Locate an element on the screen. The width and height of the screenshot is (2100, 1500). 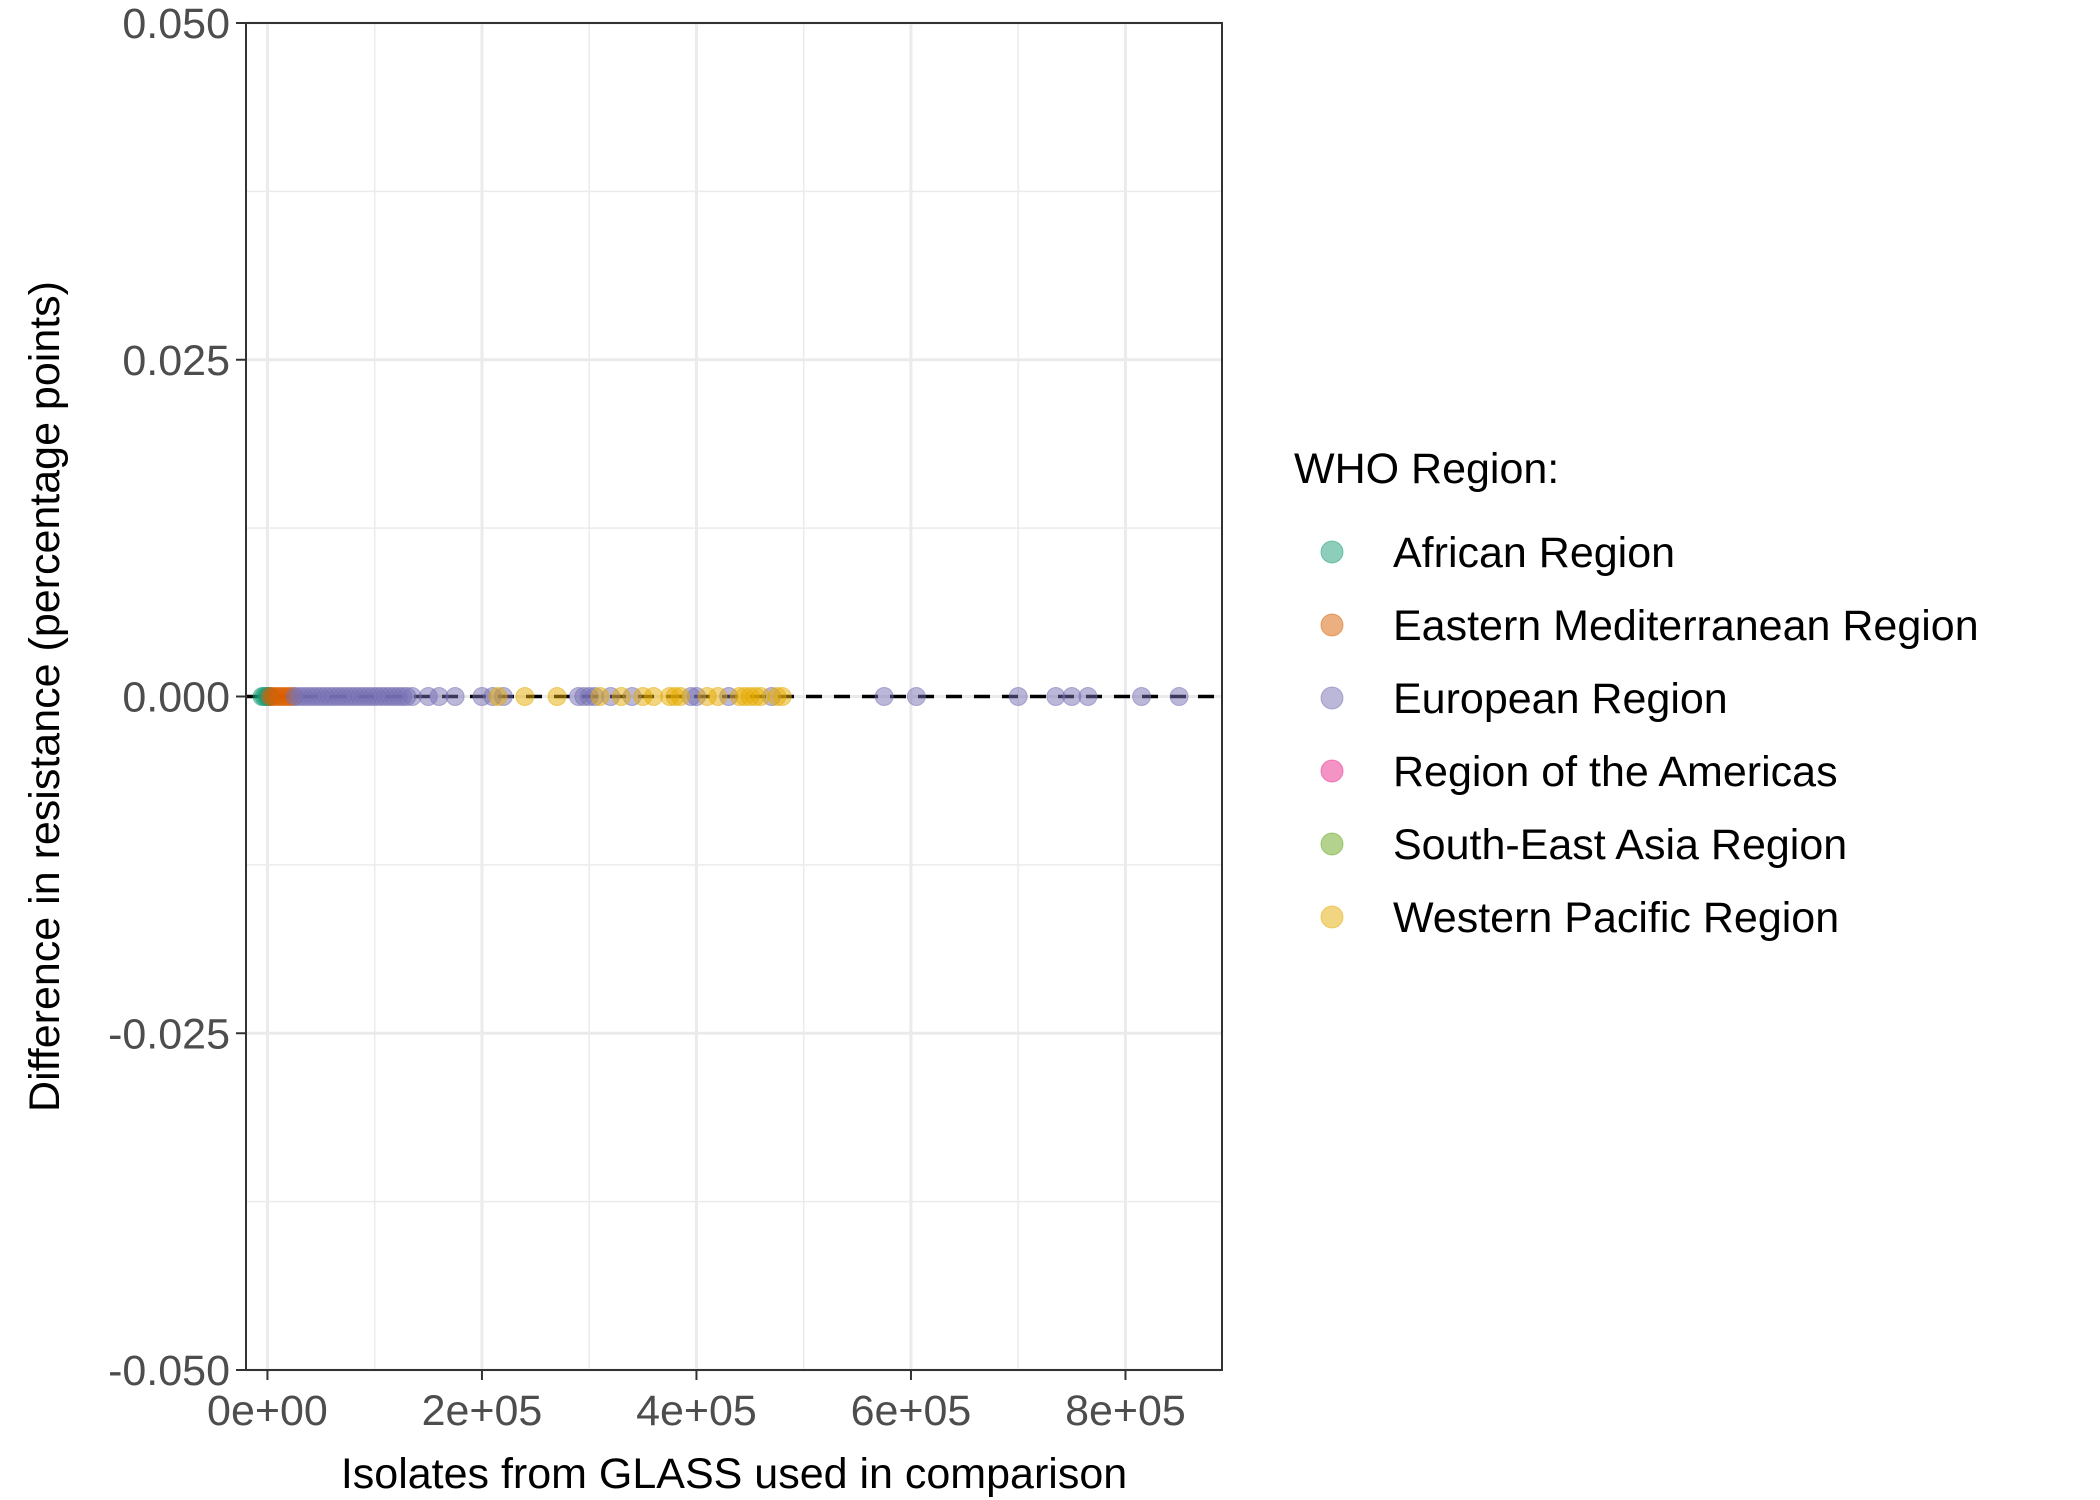
legend-label: African Region is located at coordinates (1534, 553).